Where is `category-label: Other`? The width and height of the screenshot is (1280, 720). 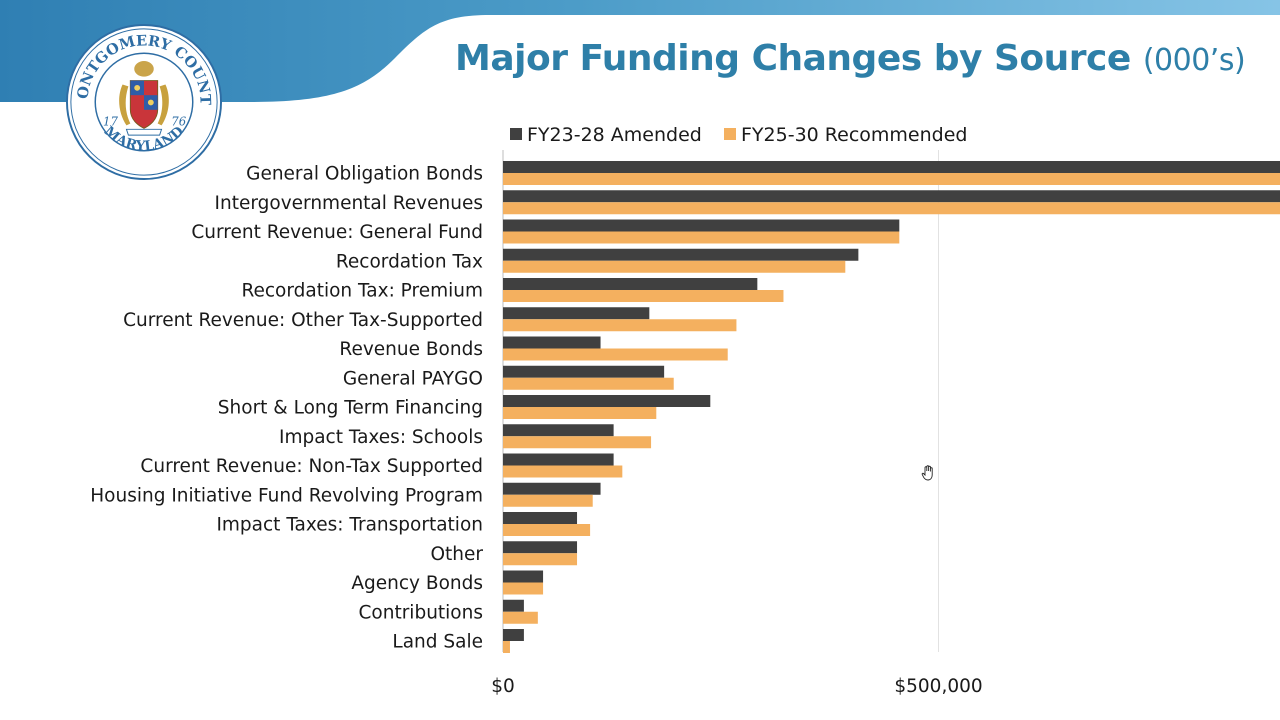 category-label: Other is located at coordinates (456, 554).